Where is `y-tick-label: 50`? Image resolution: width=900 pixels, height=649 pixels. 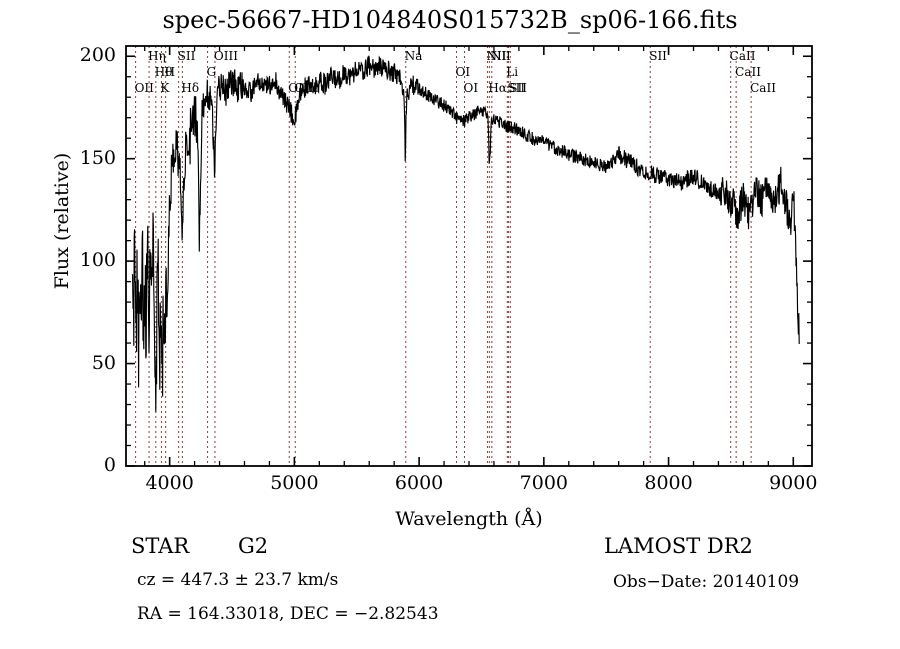
y-tick-label: 50 is located at coordinates (103, 362).